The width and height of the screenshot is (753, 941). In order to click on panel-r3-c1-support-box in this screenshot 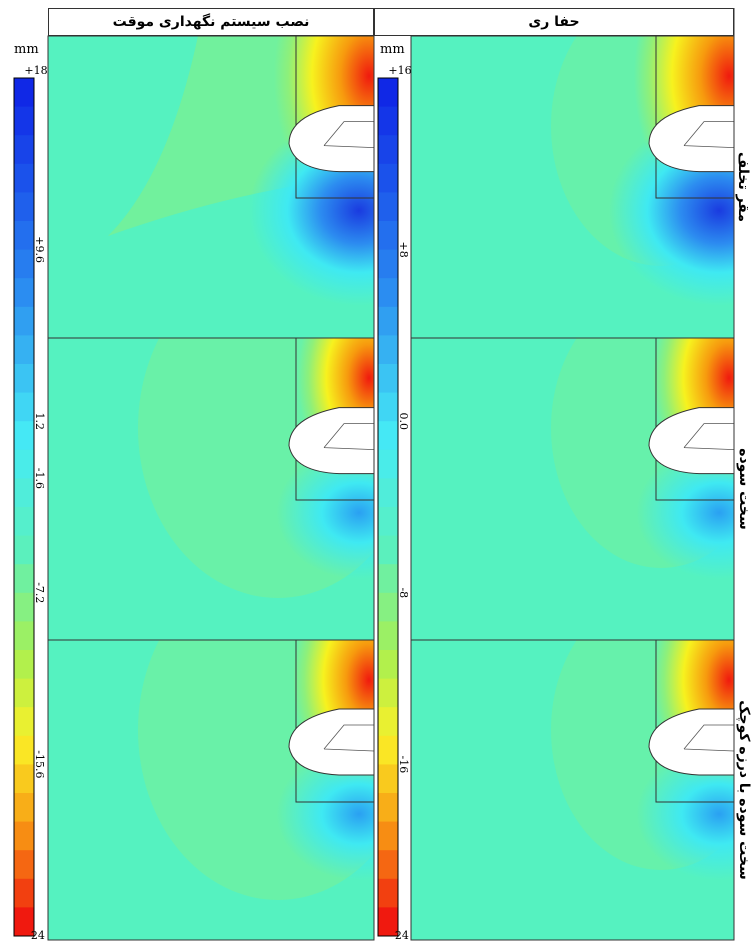, I will do `click(334, 721)`.